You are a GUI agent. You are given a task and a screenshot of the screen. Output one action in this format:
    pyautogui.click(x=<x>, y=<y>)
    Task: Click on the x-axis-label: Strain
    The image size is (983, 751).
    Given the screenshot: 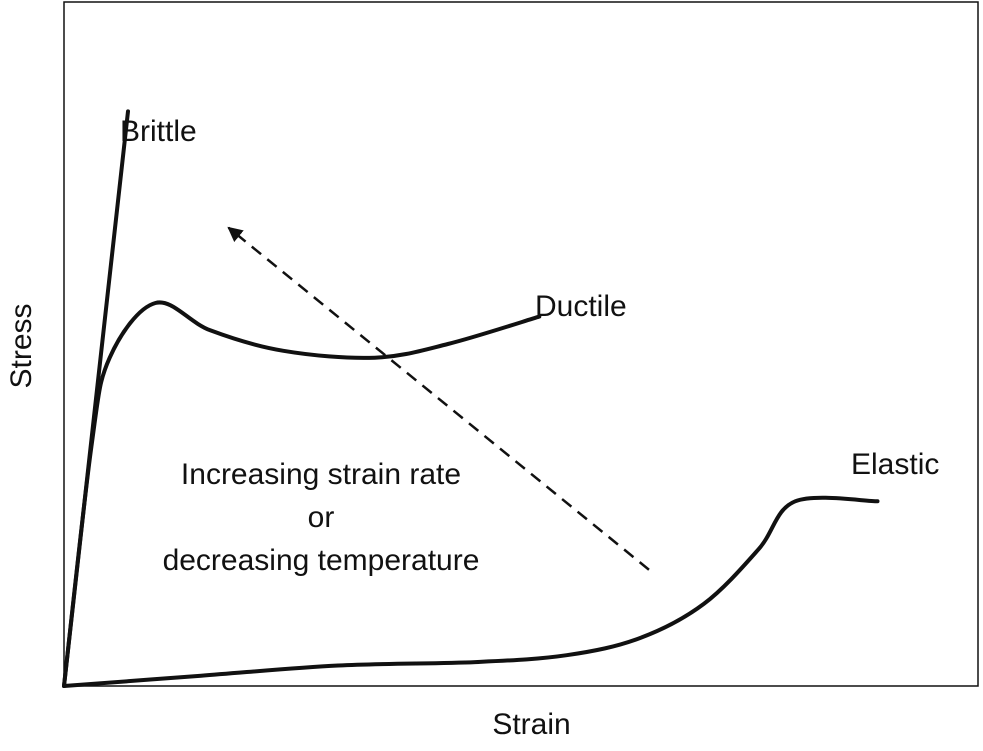 What is the action you would take?
    pyautogui.click(x=531, y=724)
    